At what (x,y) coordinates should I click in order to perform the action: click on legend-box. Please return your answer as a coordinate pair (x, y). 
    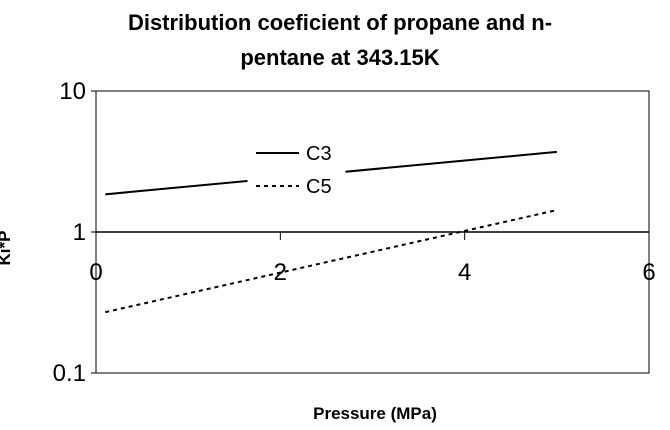
    Looking at the image, I should click on (296, 168).